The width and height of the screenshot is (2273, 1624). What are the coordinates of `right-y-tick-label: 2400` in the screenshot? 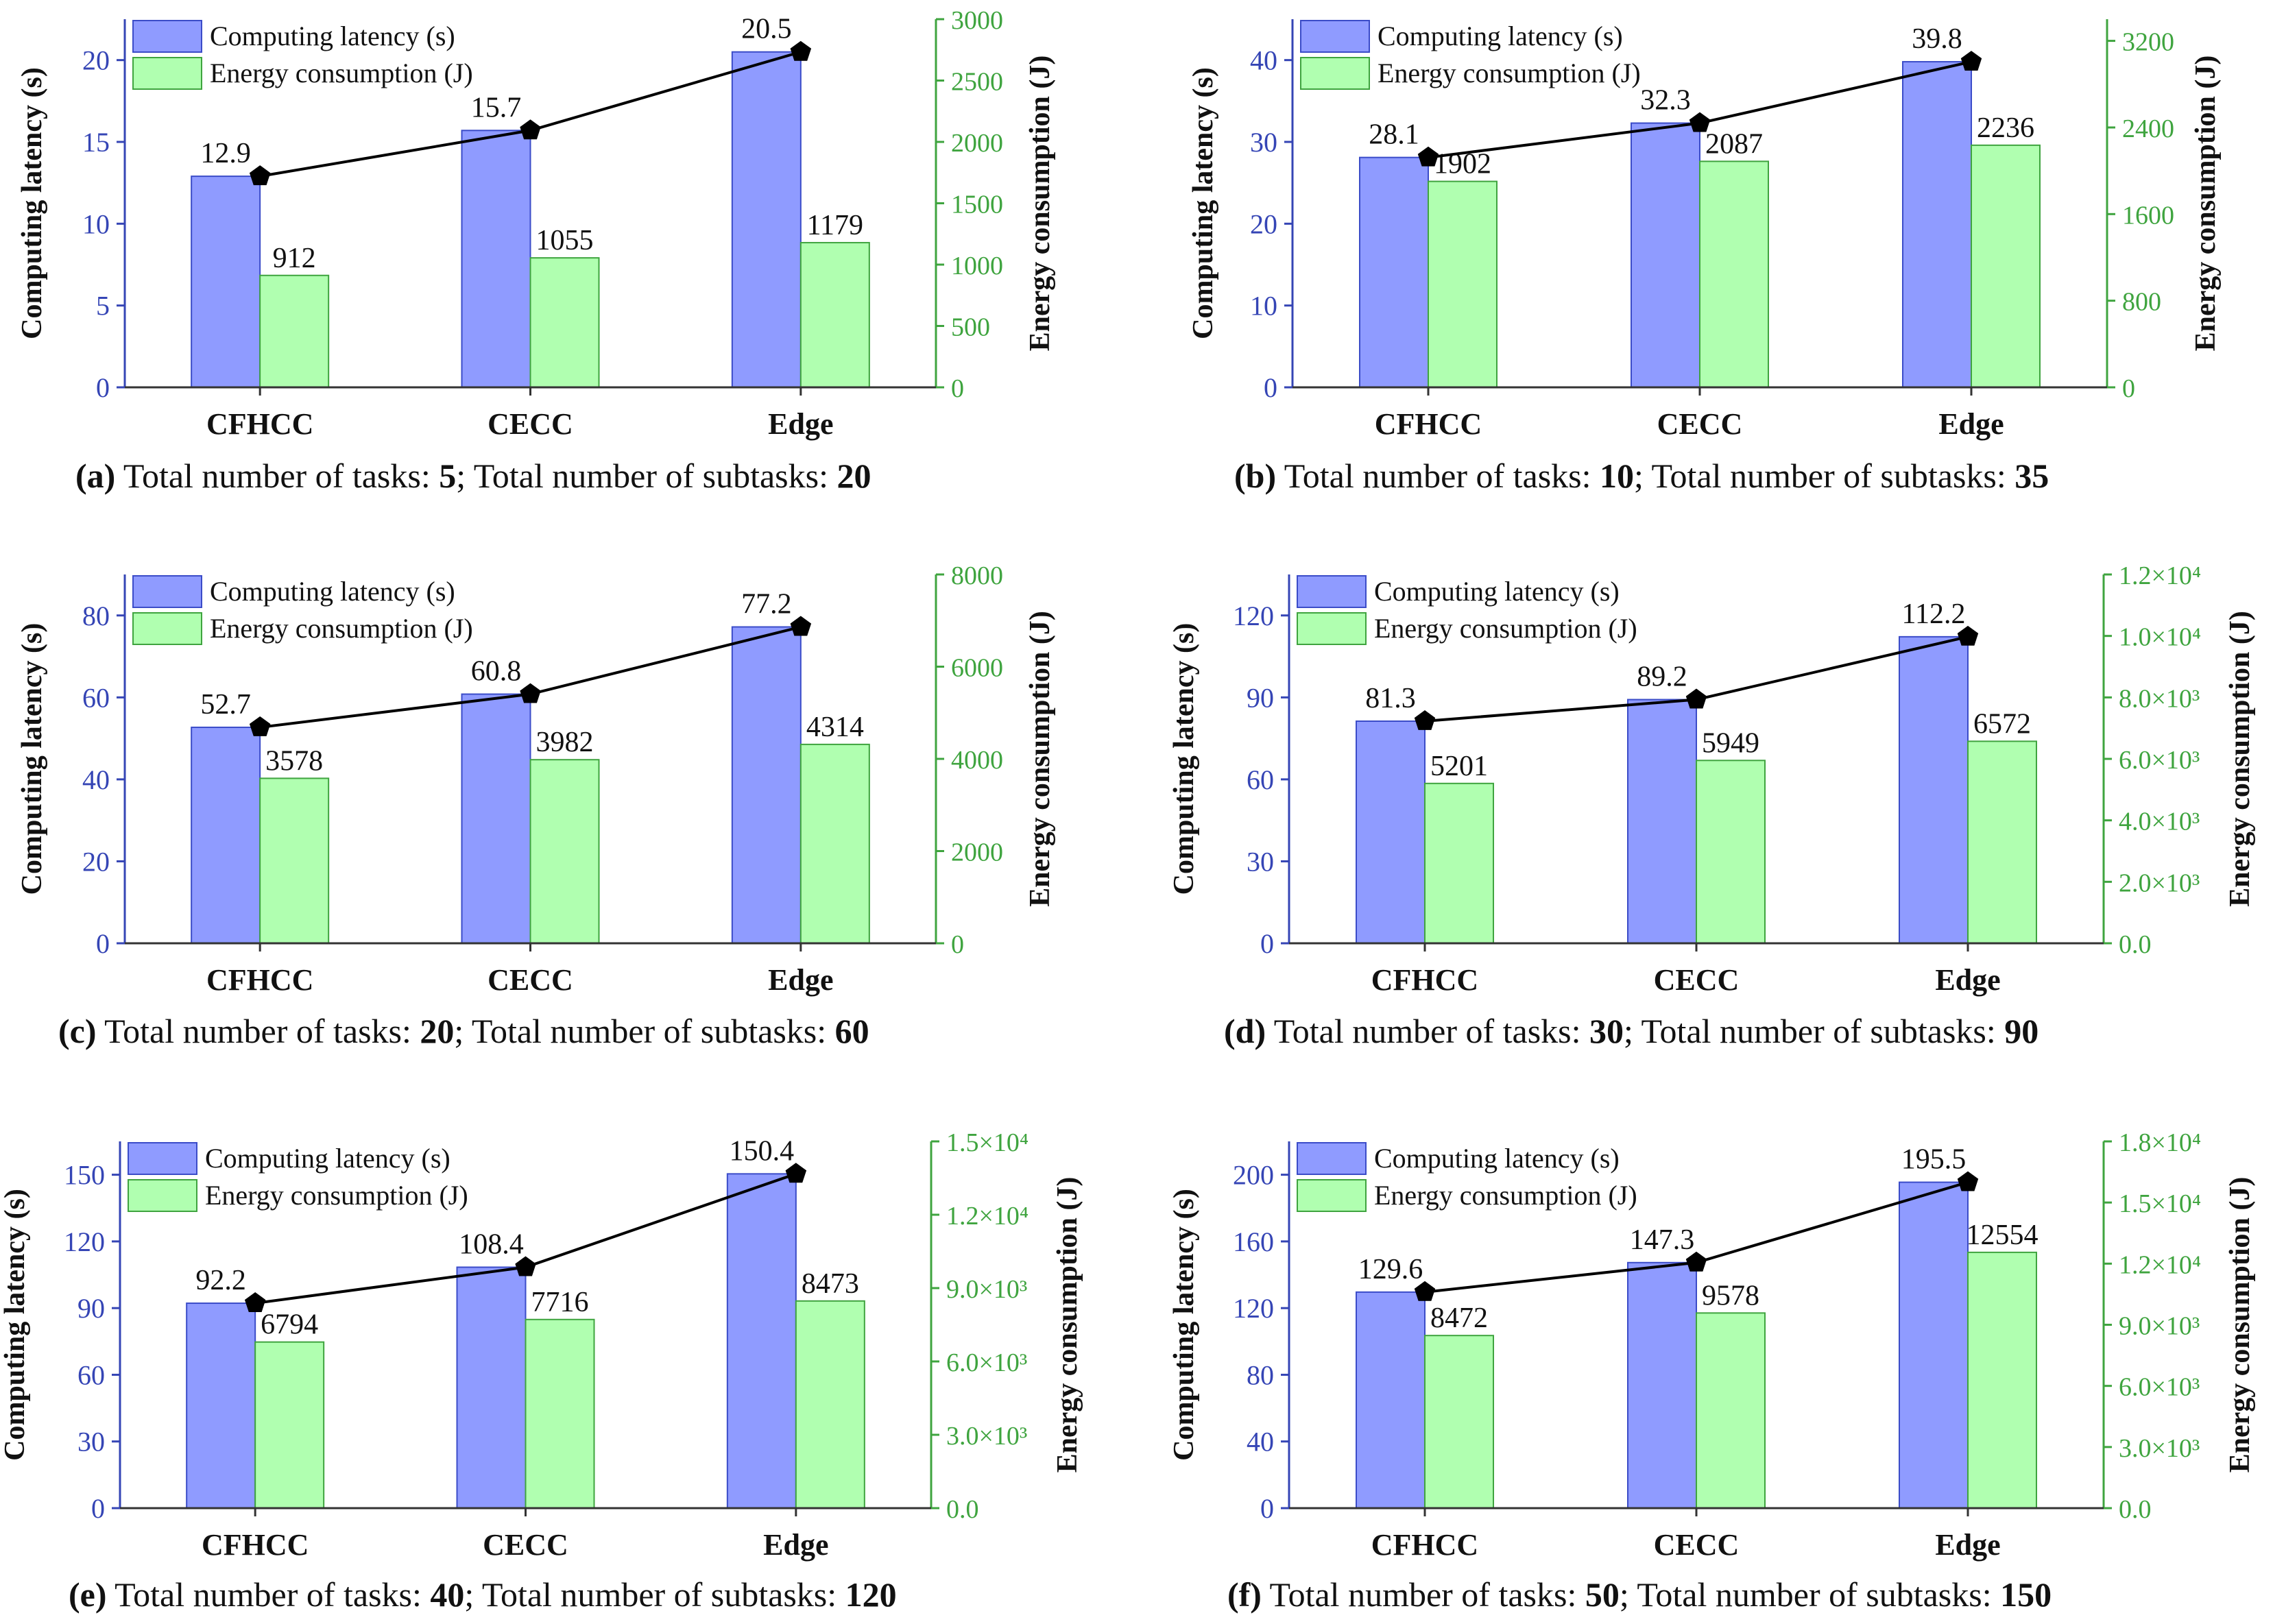 It's located at (2148, 128).